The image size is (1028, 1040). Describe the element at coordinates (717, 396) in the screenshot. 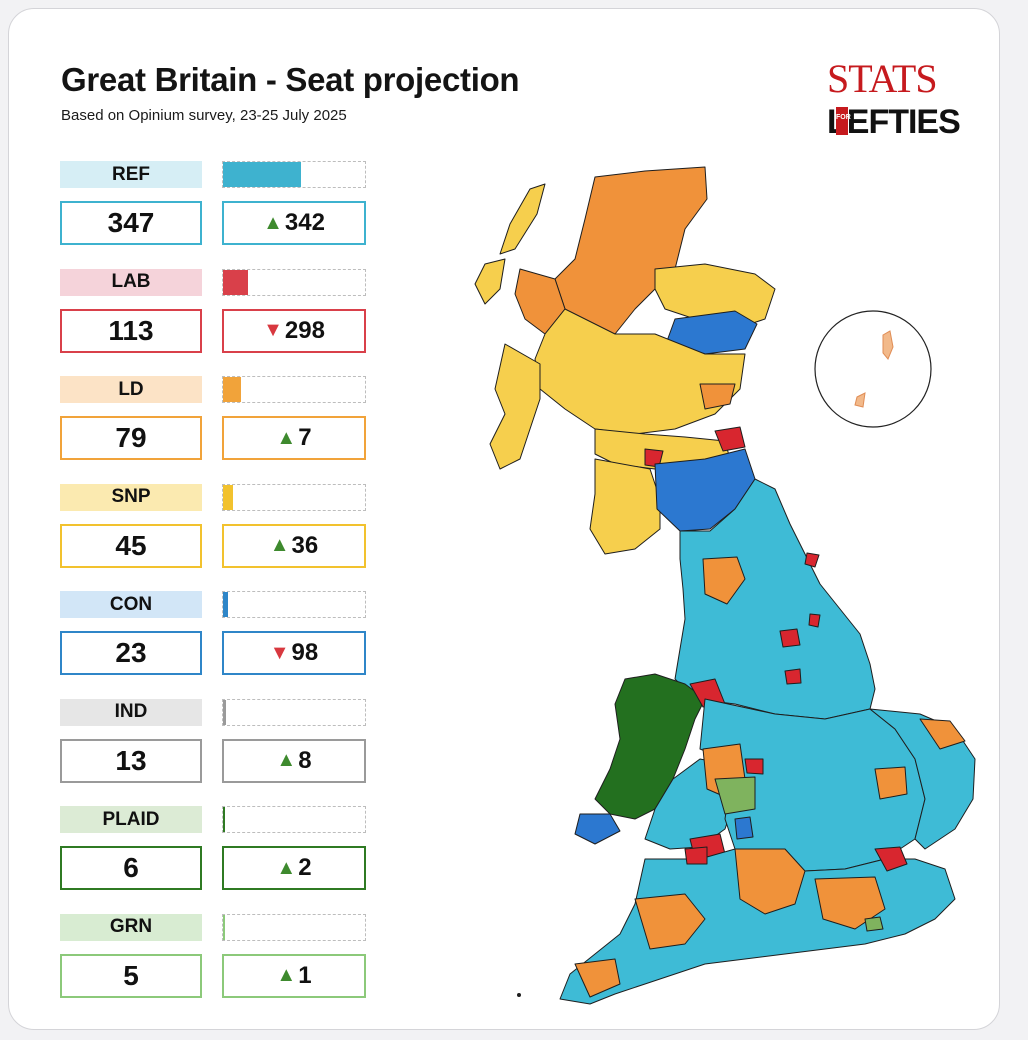

I see `region-fife-ld` at that location.